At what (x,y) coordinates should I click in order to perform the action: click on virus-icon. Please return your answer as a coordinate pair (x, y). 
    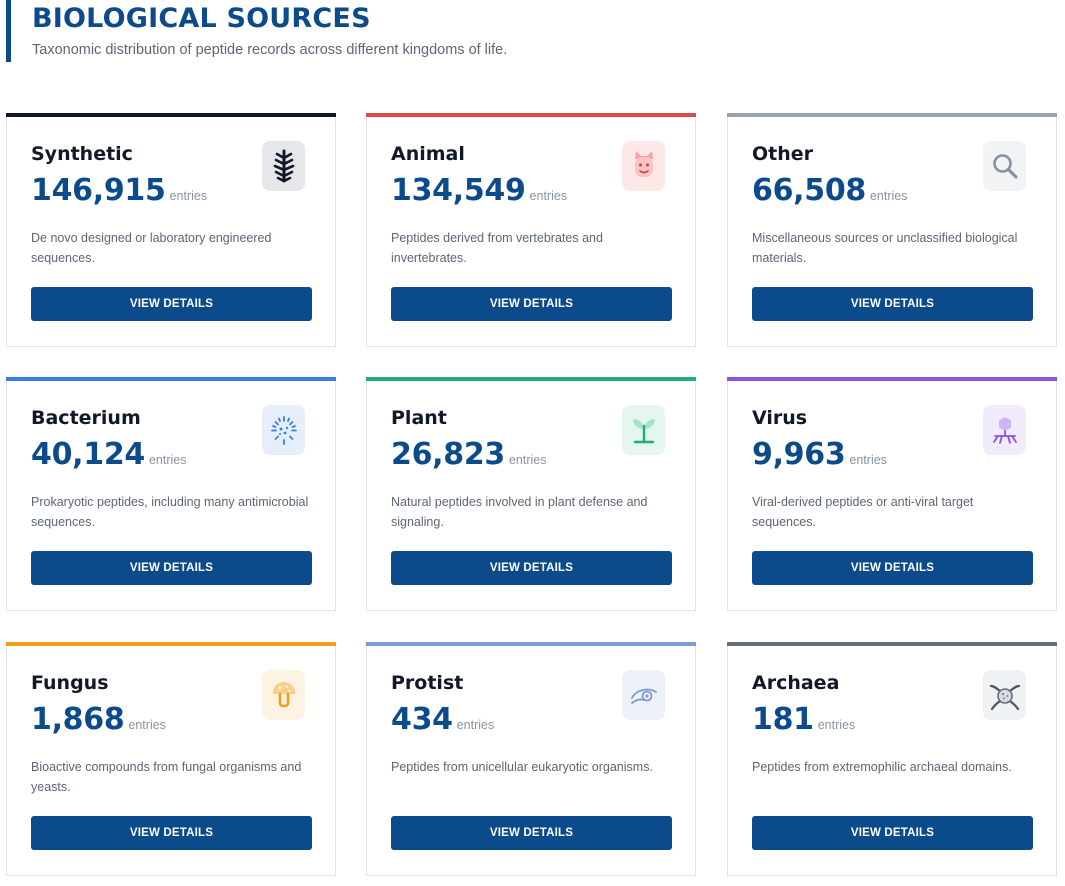
    Looking at the image, I should click on (1004, 430).